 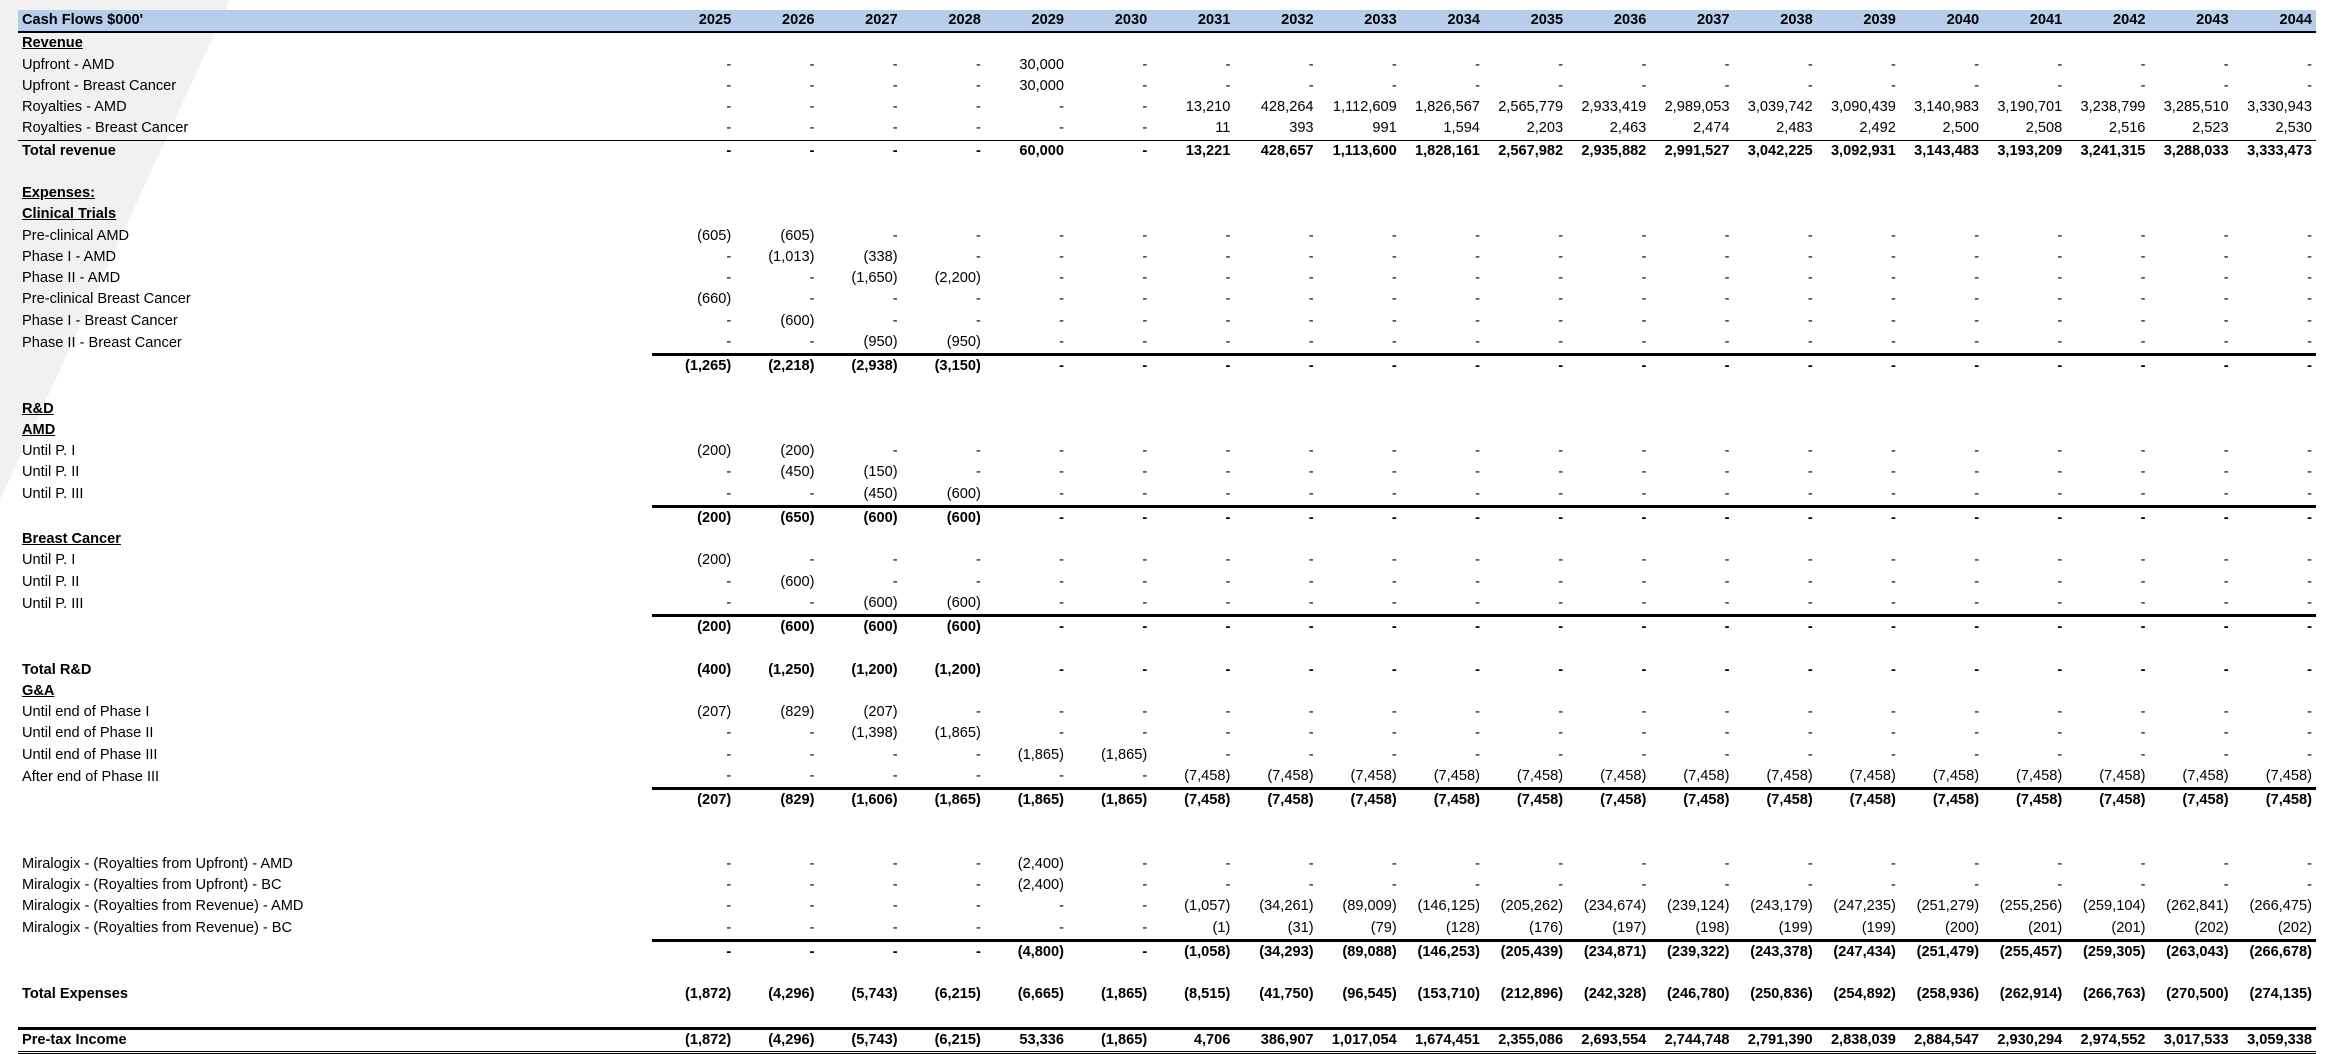 What do you see at coordinates (1692, 150) in the screenshot?
I see `cell-2037: 2,991,527` at bounding box center [1692, 150].